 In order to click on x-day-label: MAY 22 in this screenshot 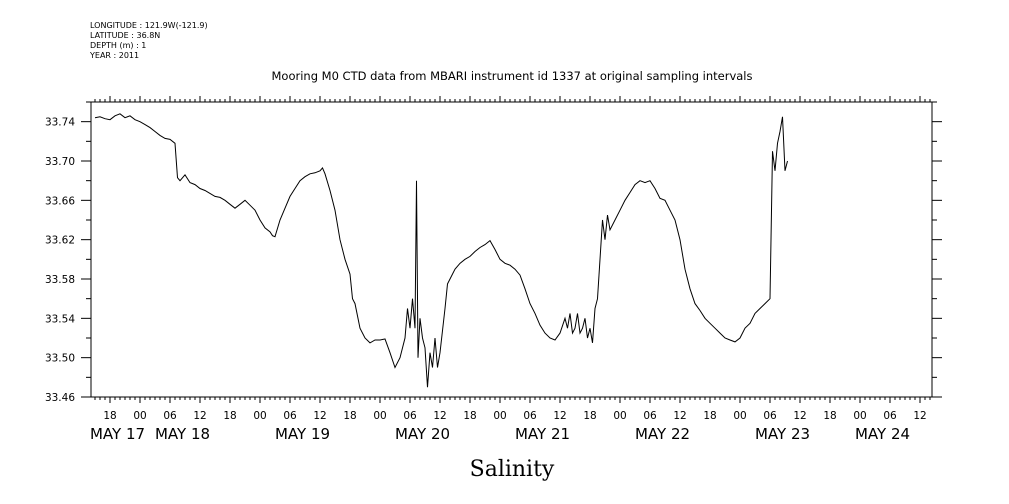, I will do `click(662, 434)`.